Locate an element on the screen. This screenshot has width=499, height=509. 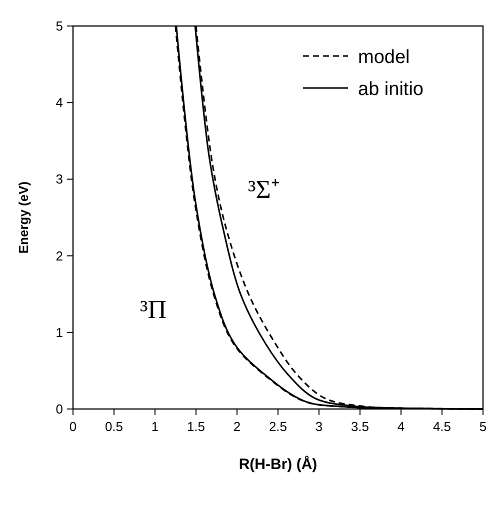
x-tick-label: 4 is located at coordinates (401, 426).